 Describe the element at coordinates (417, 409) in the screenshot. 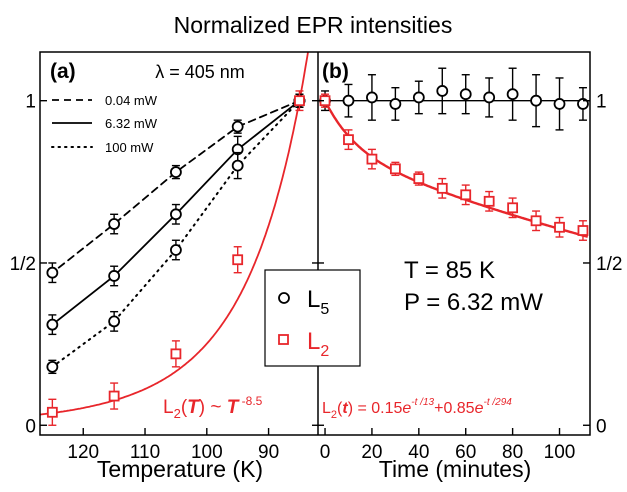

I see `fit-formula-time: L2(t) = 0.15e-t /13+0.85e-t /294` at that location.